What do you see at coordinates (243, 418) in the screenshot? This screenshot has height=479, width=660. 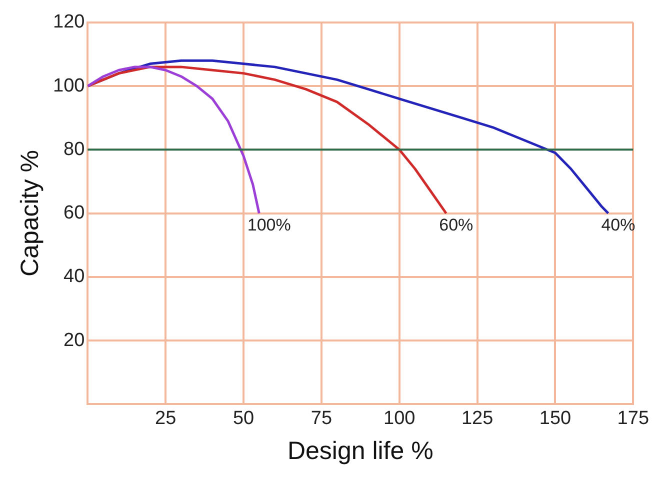 I see `x-tick-label: 50` at bounding box center [243, 418].